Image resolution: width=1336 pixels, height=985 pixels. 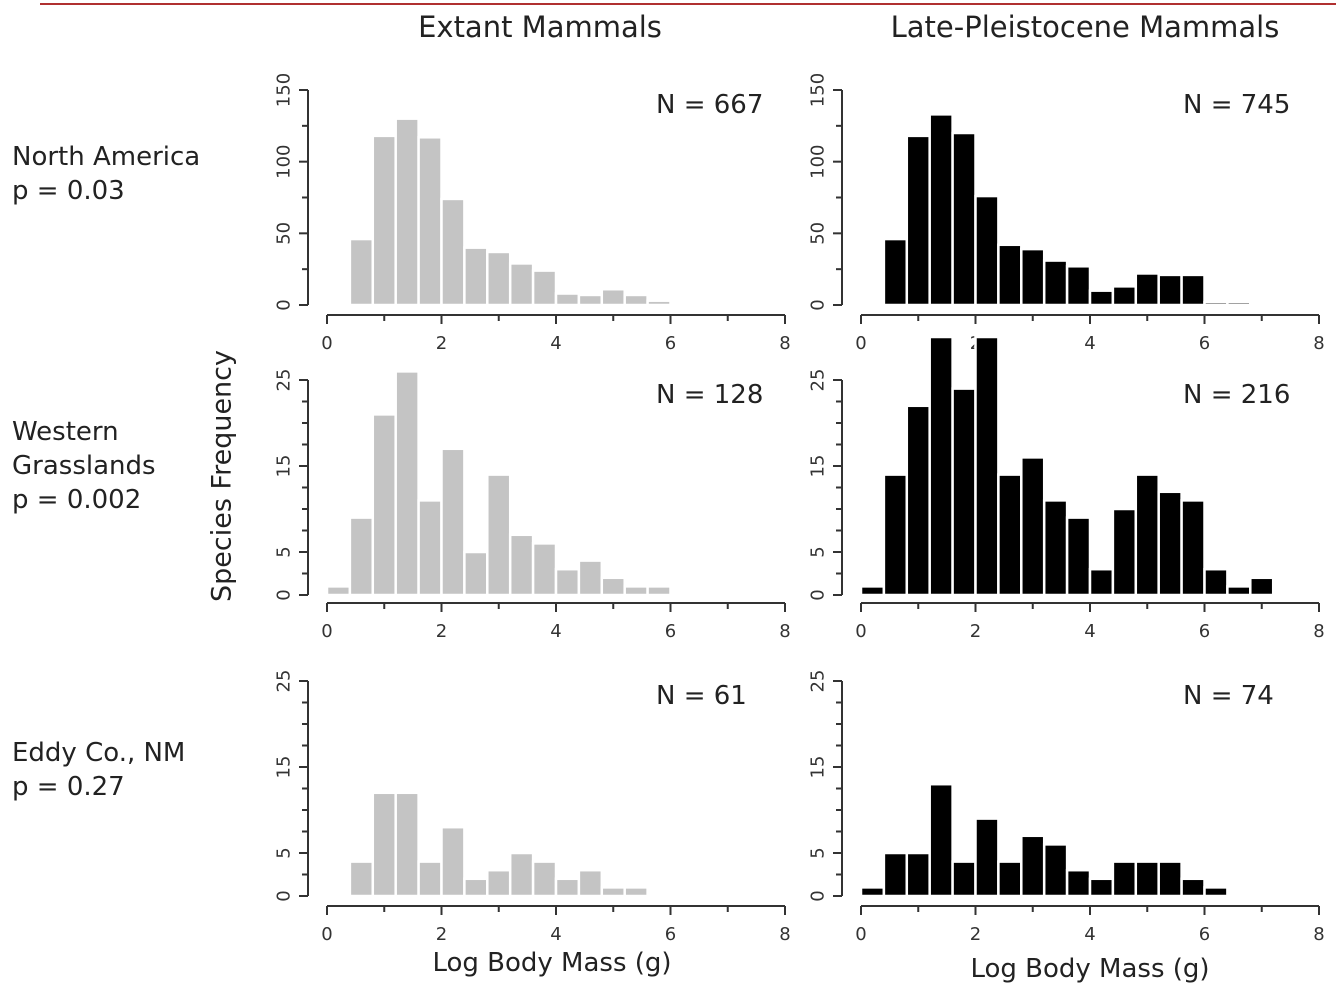 I want to click on top-rule, so click(x=688, y=4).